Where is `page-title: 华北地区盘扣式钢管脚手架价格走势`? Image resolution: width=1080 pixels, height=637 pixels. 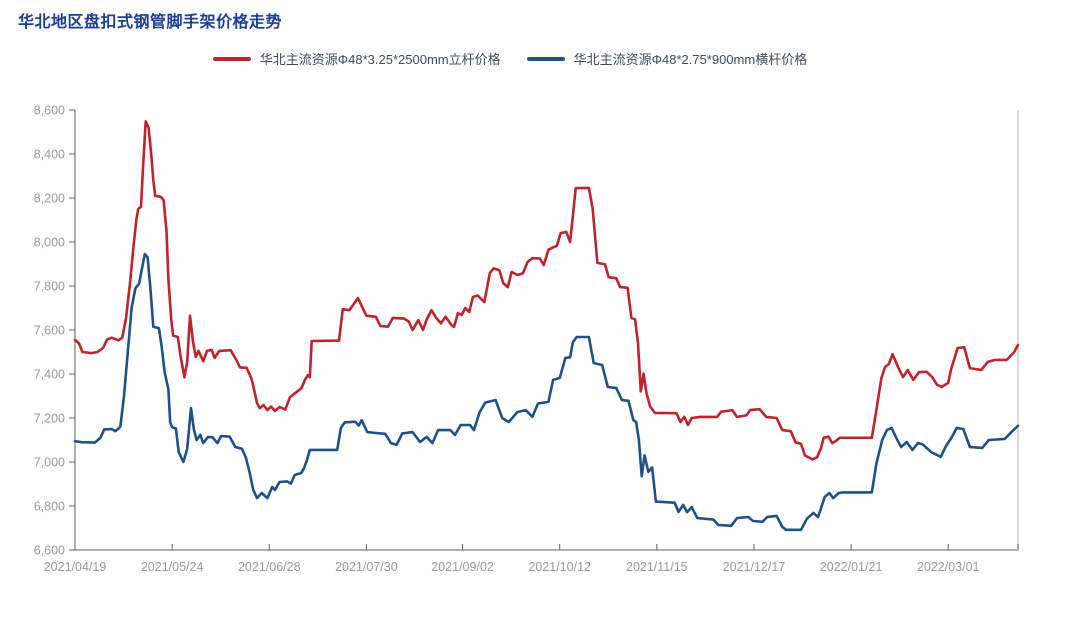 page-title: 华北地区盘扣式钢管脚手架价格走势 is located at coordinates (150, 22).